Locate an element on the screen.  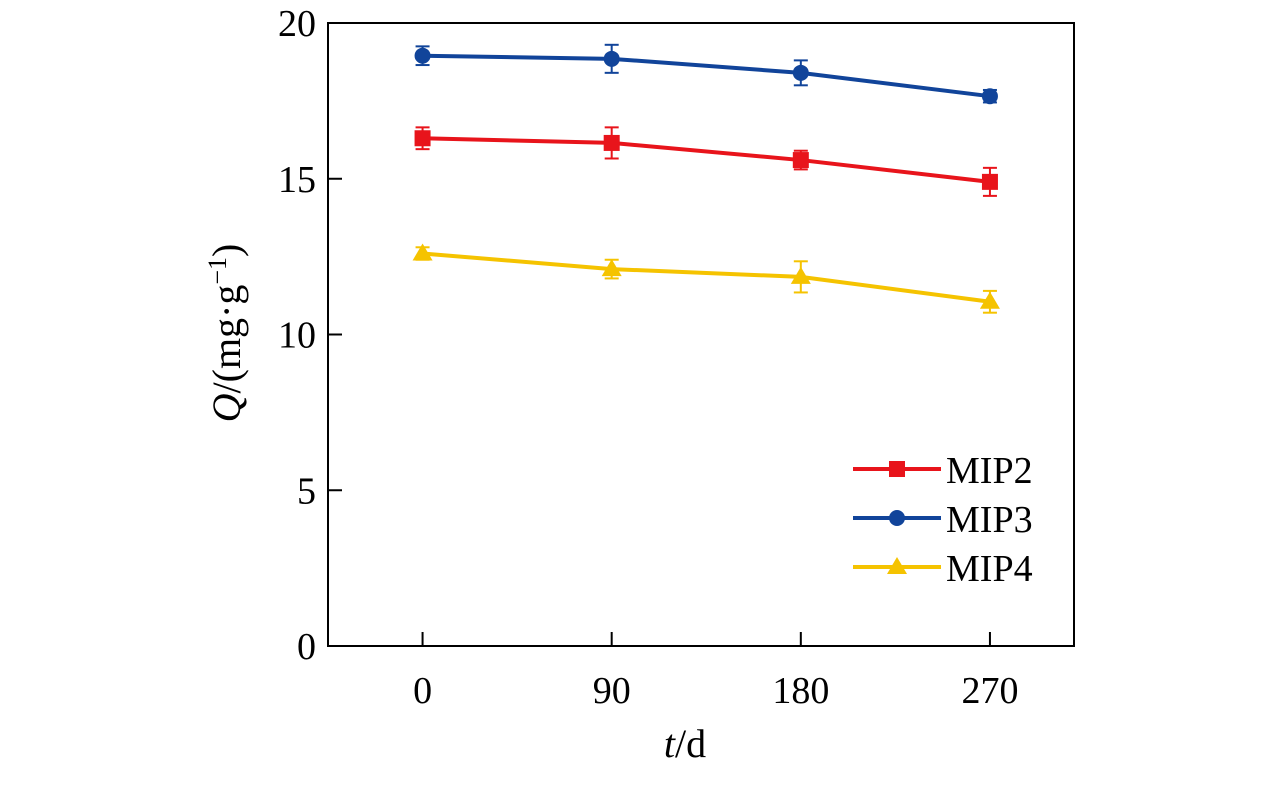
legend-marker-mip2 is located at coordinates (897, 469).